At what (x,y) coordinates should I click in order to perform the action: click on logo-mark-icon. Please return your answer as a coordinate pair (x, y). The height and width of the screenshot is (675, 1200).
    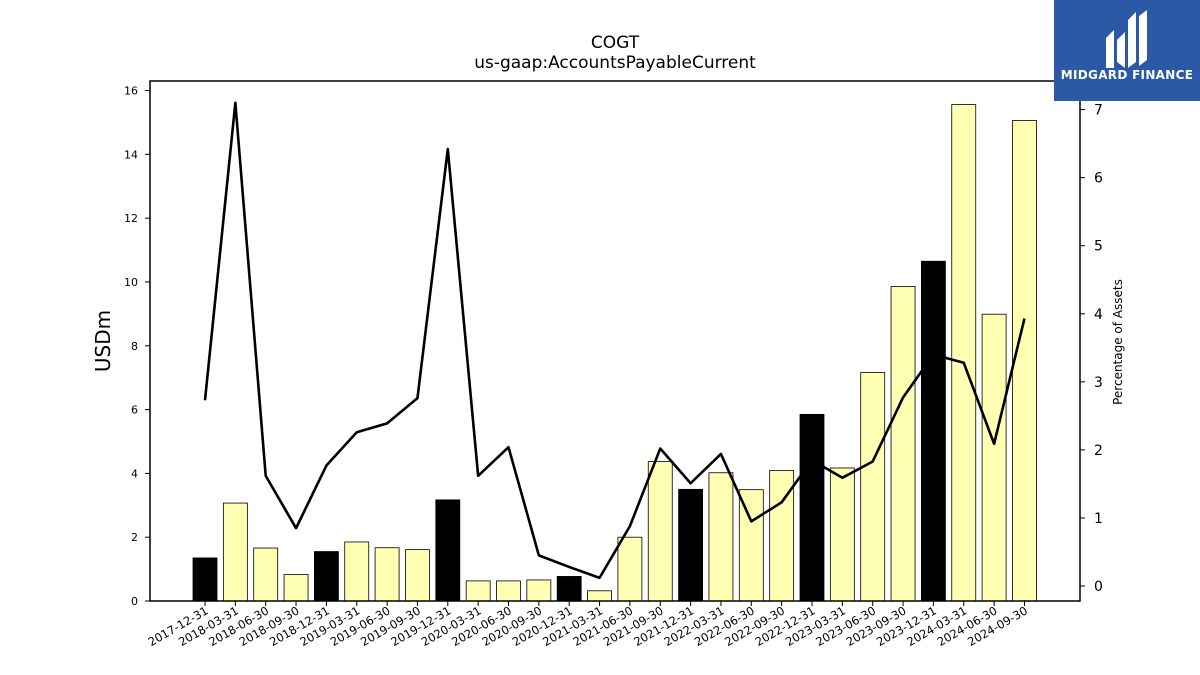
    Looking at the image, I should click on (1126, 39).